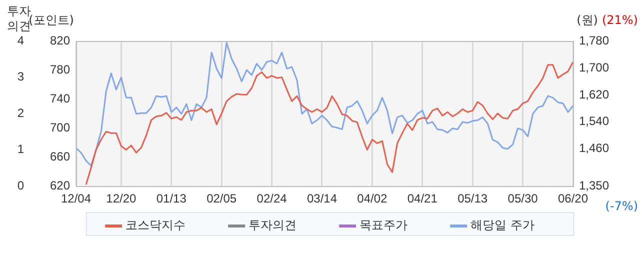 This screenshot has height=268, width=642. I want to click on y2-tick-label: 1,540, so click(594, 121).